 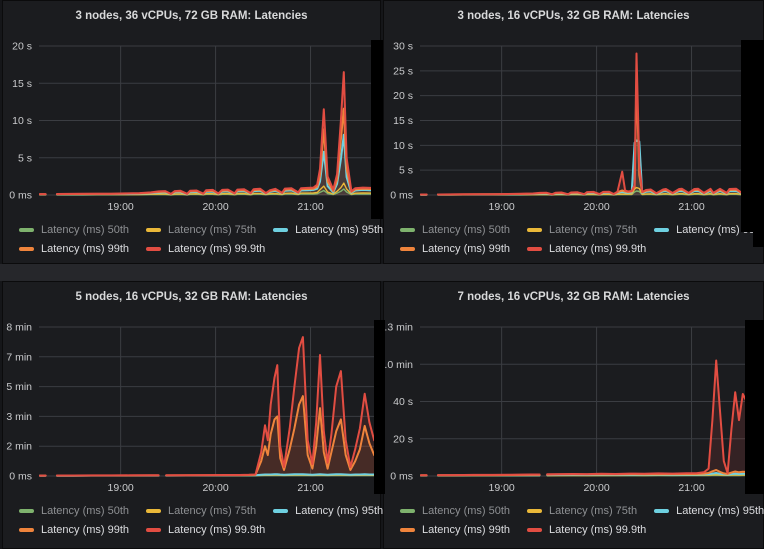 I want to click on legend-label: Latency (ms) 95th, so click(x=339, y=511).